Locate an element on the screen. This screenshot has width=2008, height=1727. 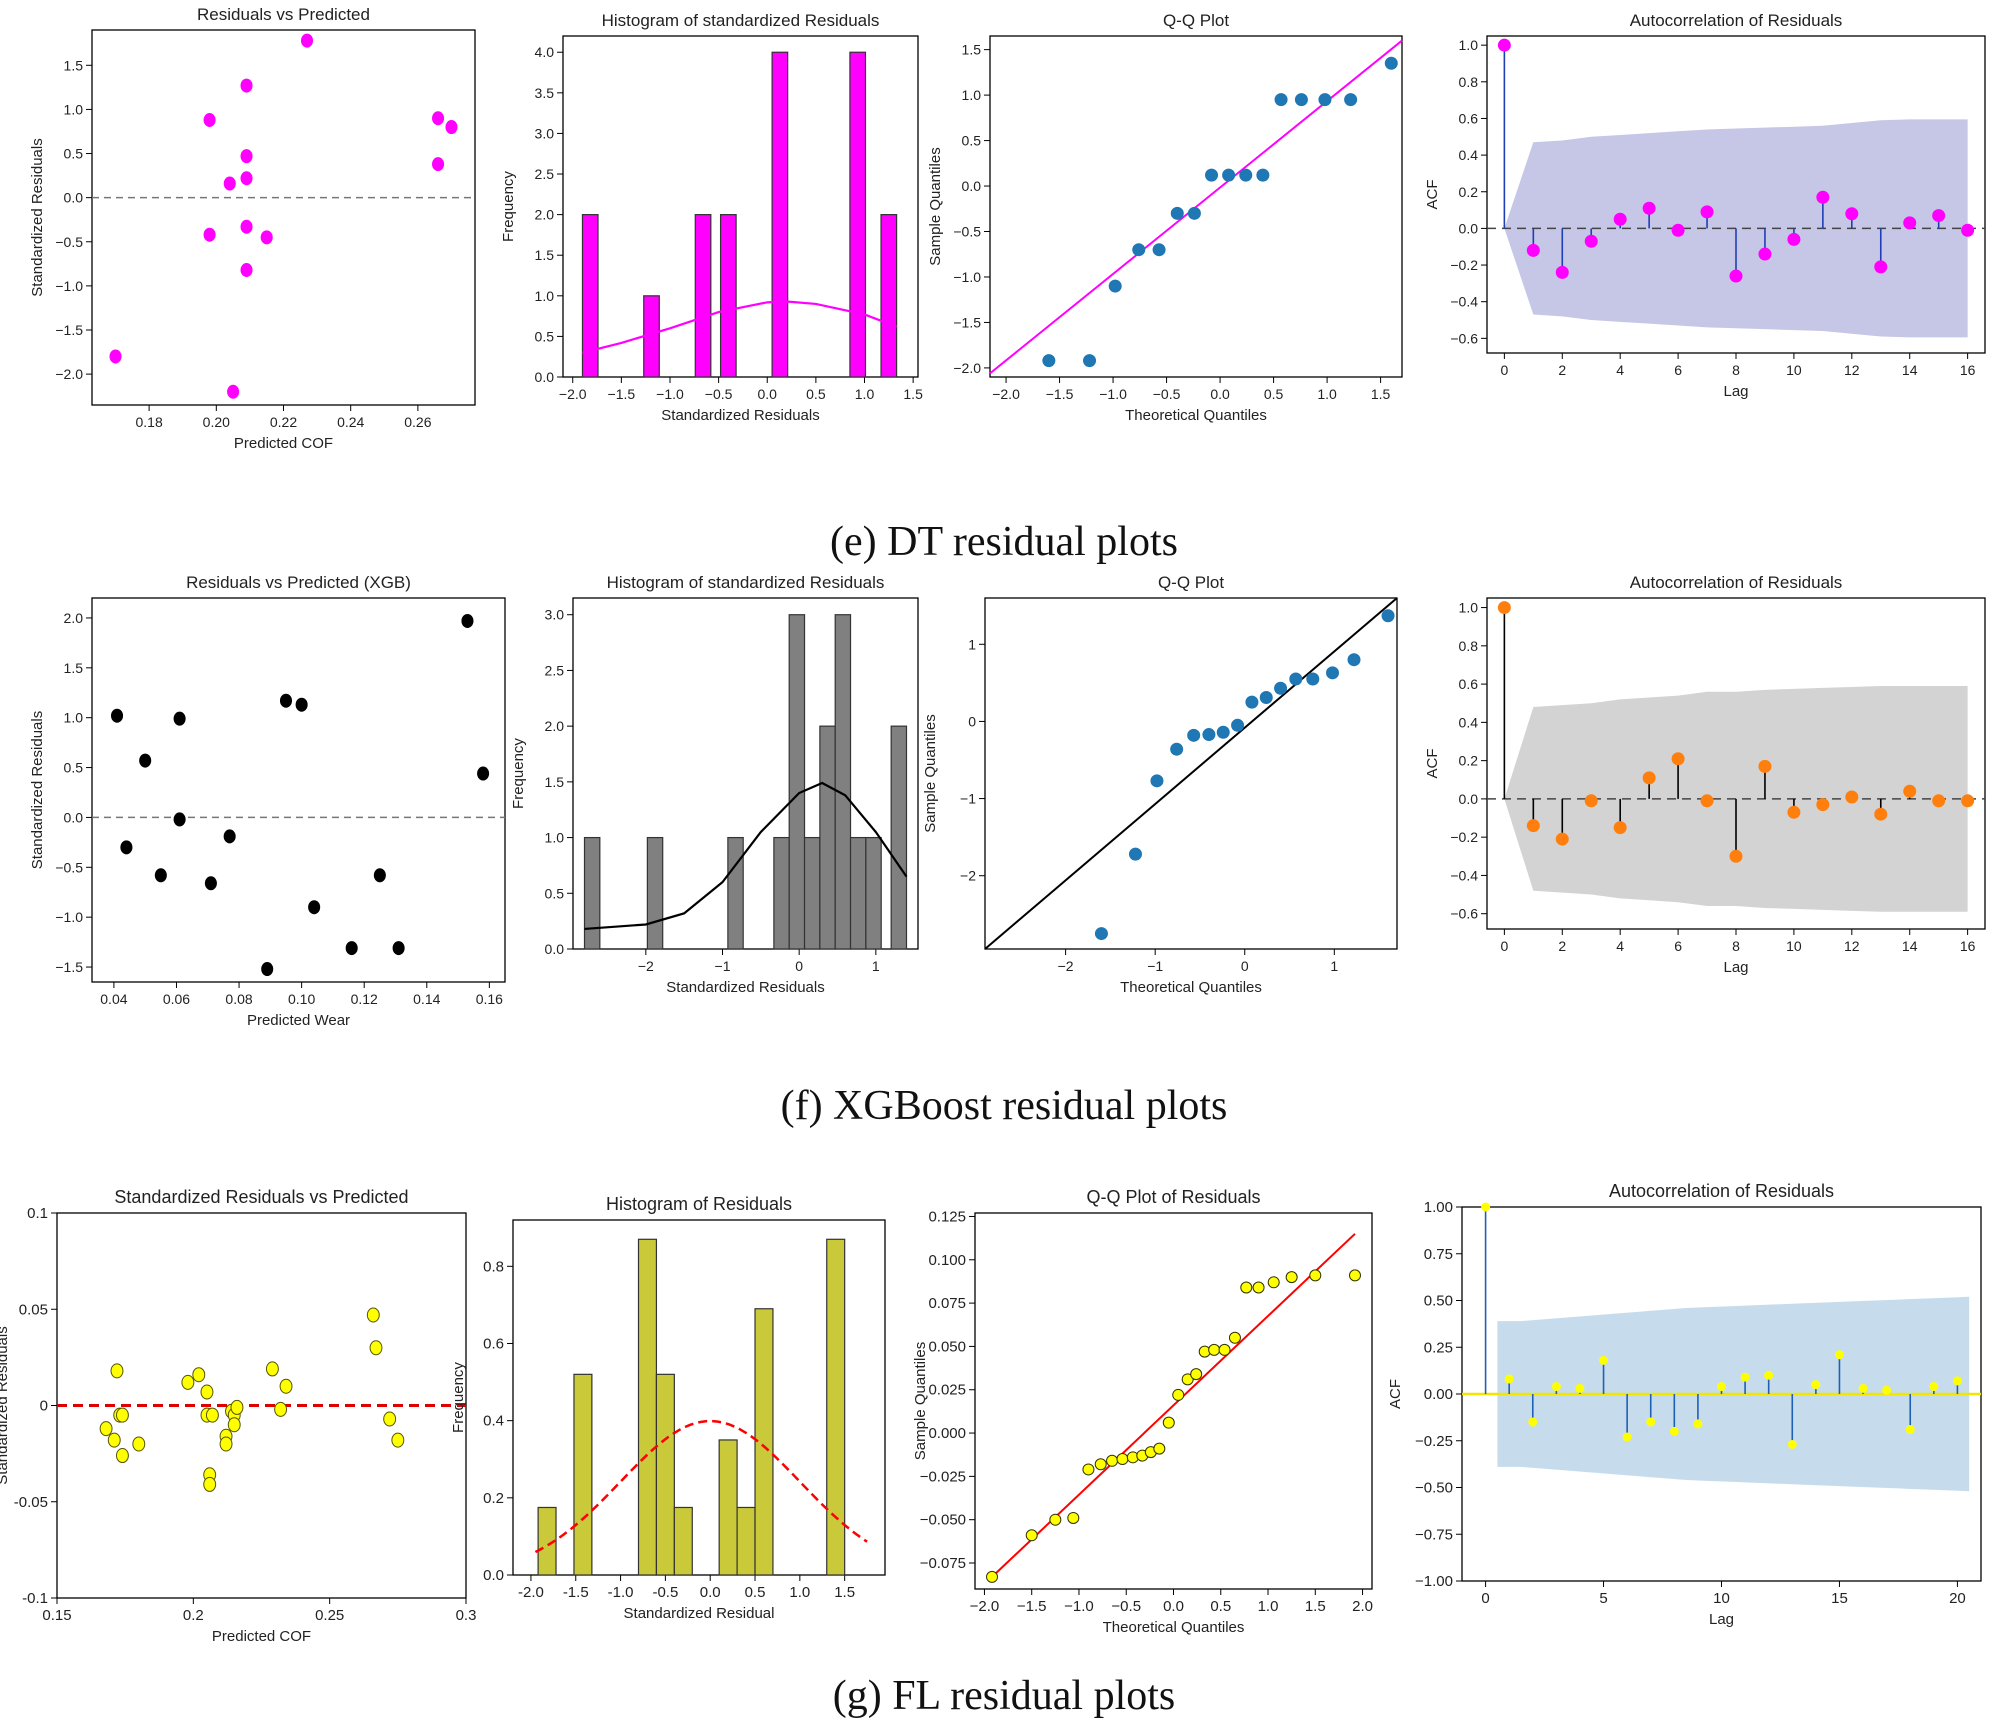
normal-pdf-curve is located at coordinates (701, 1486).